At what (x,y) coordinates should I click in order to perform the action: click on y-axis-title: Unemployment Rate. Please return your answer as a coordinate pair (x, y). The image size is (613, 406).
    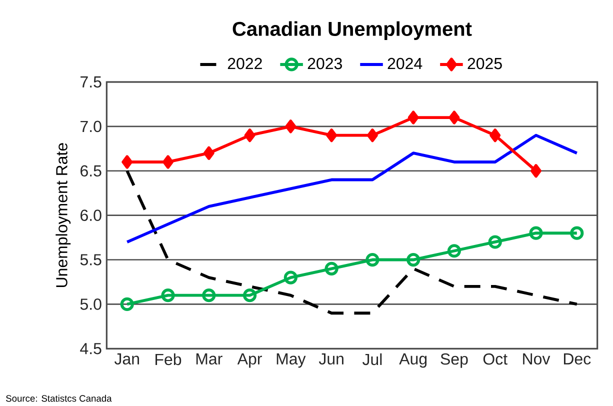
    Looking at the image, I should click on (63, 215).